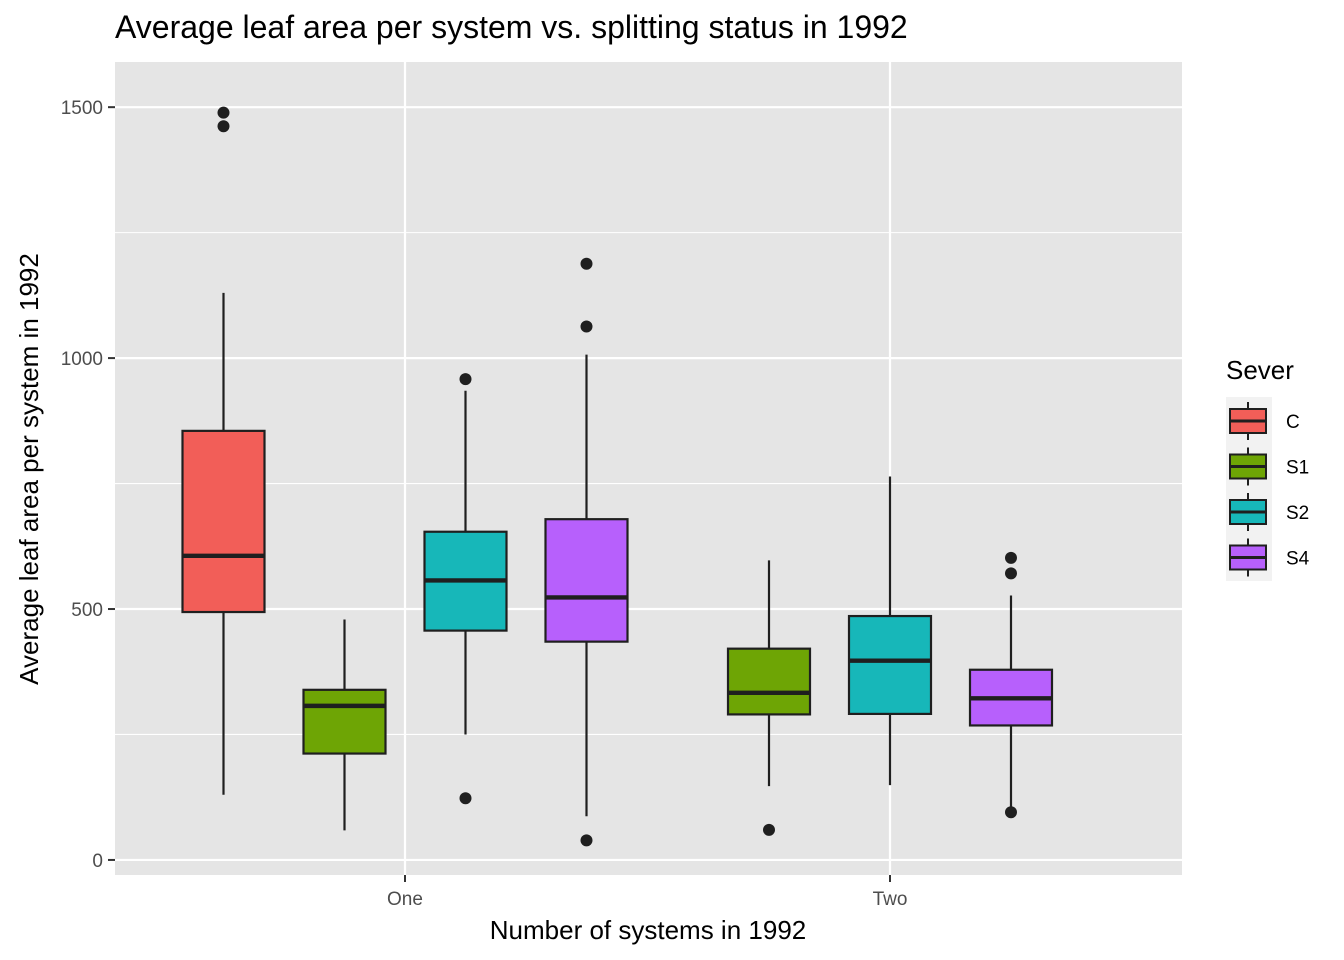  Describe the element at coordinates (465, 589) in the screenshot. I see `box-S2-One` at that location.